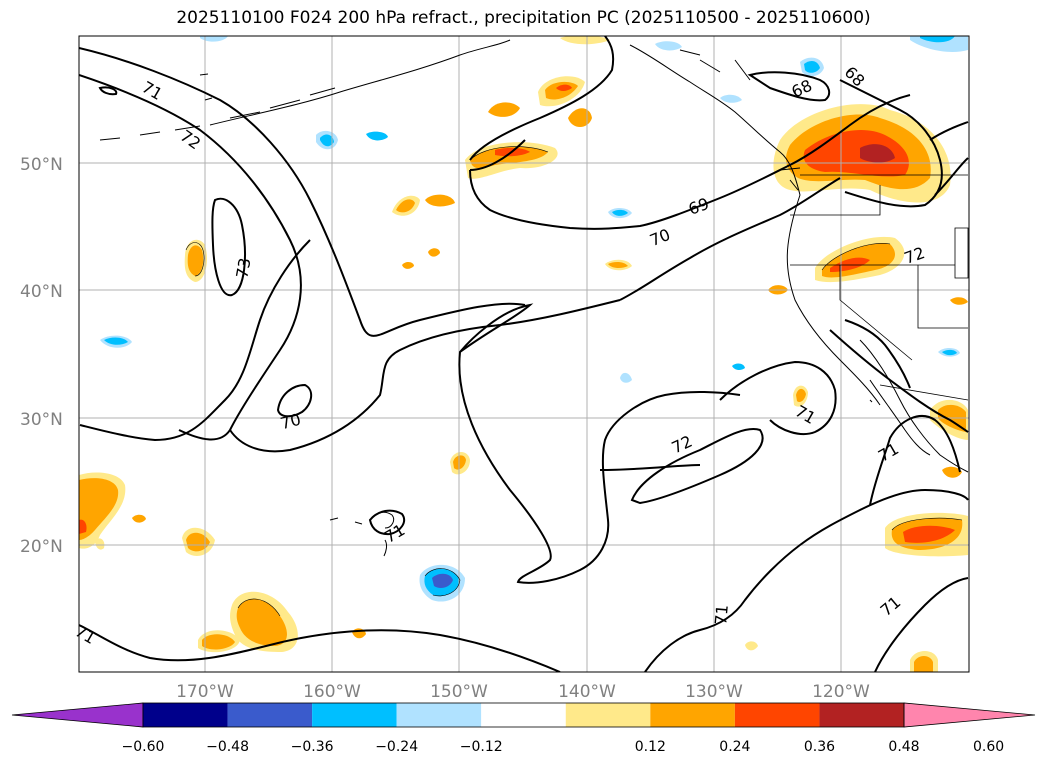 The width and height of the screenshot is (1047, 765). Describe the element at coordinates (41, 547) in the screenshot. I see `lat-label-20n: 20°N` at that location.